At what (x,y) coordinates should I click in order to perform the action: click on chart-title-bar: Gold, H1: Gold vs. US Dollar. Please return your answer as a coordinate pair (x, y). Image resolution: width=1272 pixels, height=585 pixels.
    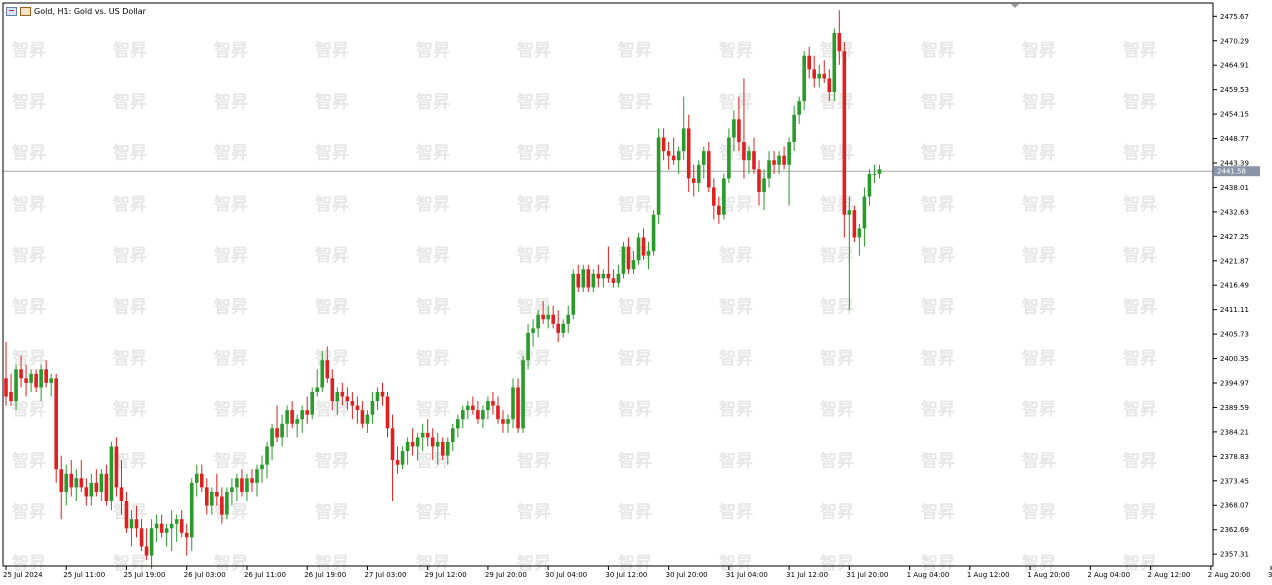
    Looking at the image, I should click on (76, 11).